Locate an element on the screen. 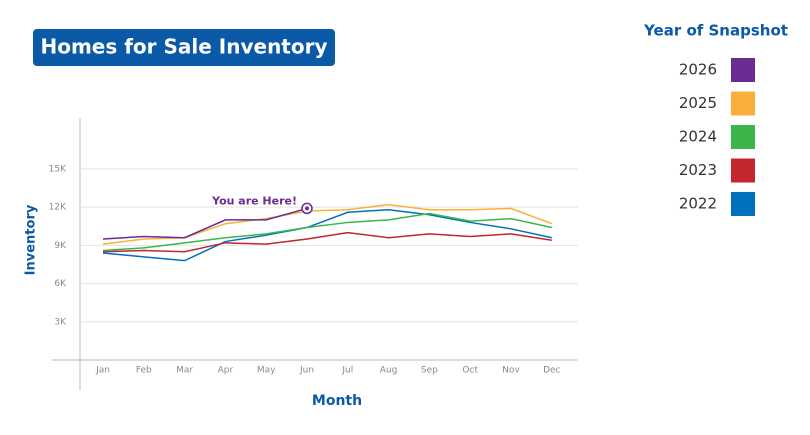 The height and width of the screenshot is (435, 810). legend-label: 2024 is located at coordinates (698, 137).